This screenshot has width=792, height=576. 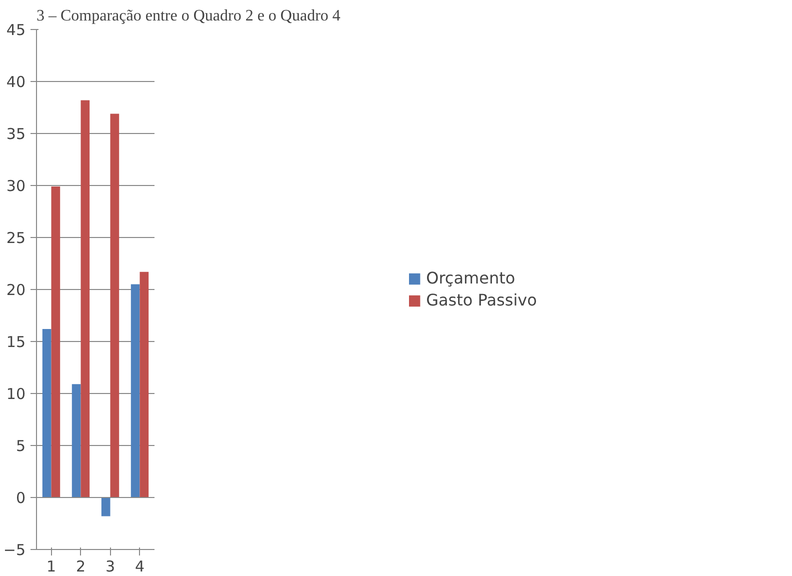 I want to click on y-tick-label: 5, so click(x=21, y=446).